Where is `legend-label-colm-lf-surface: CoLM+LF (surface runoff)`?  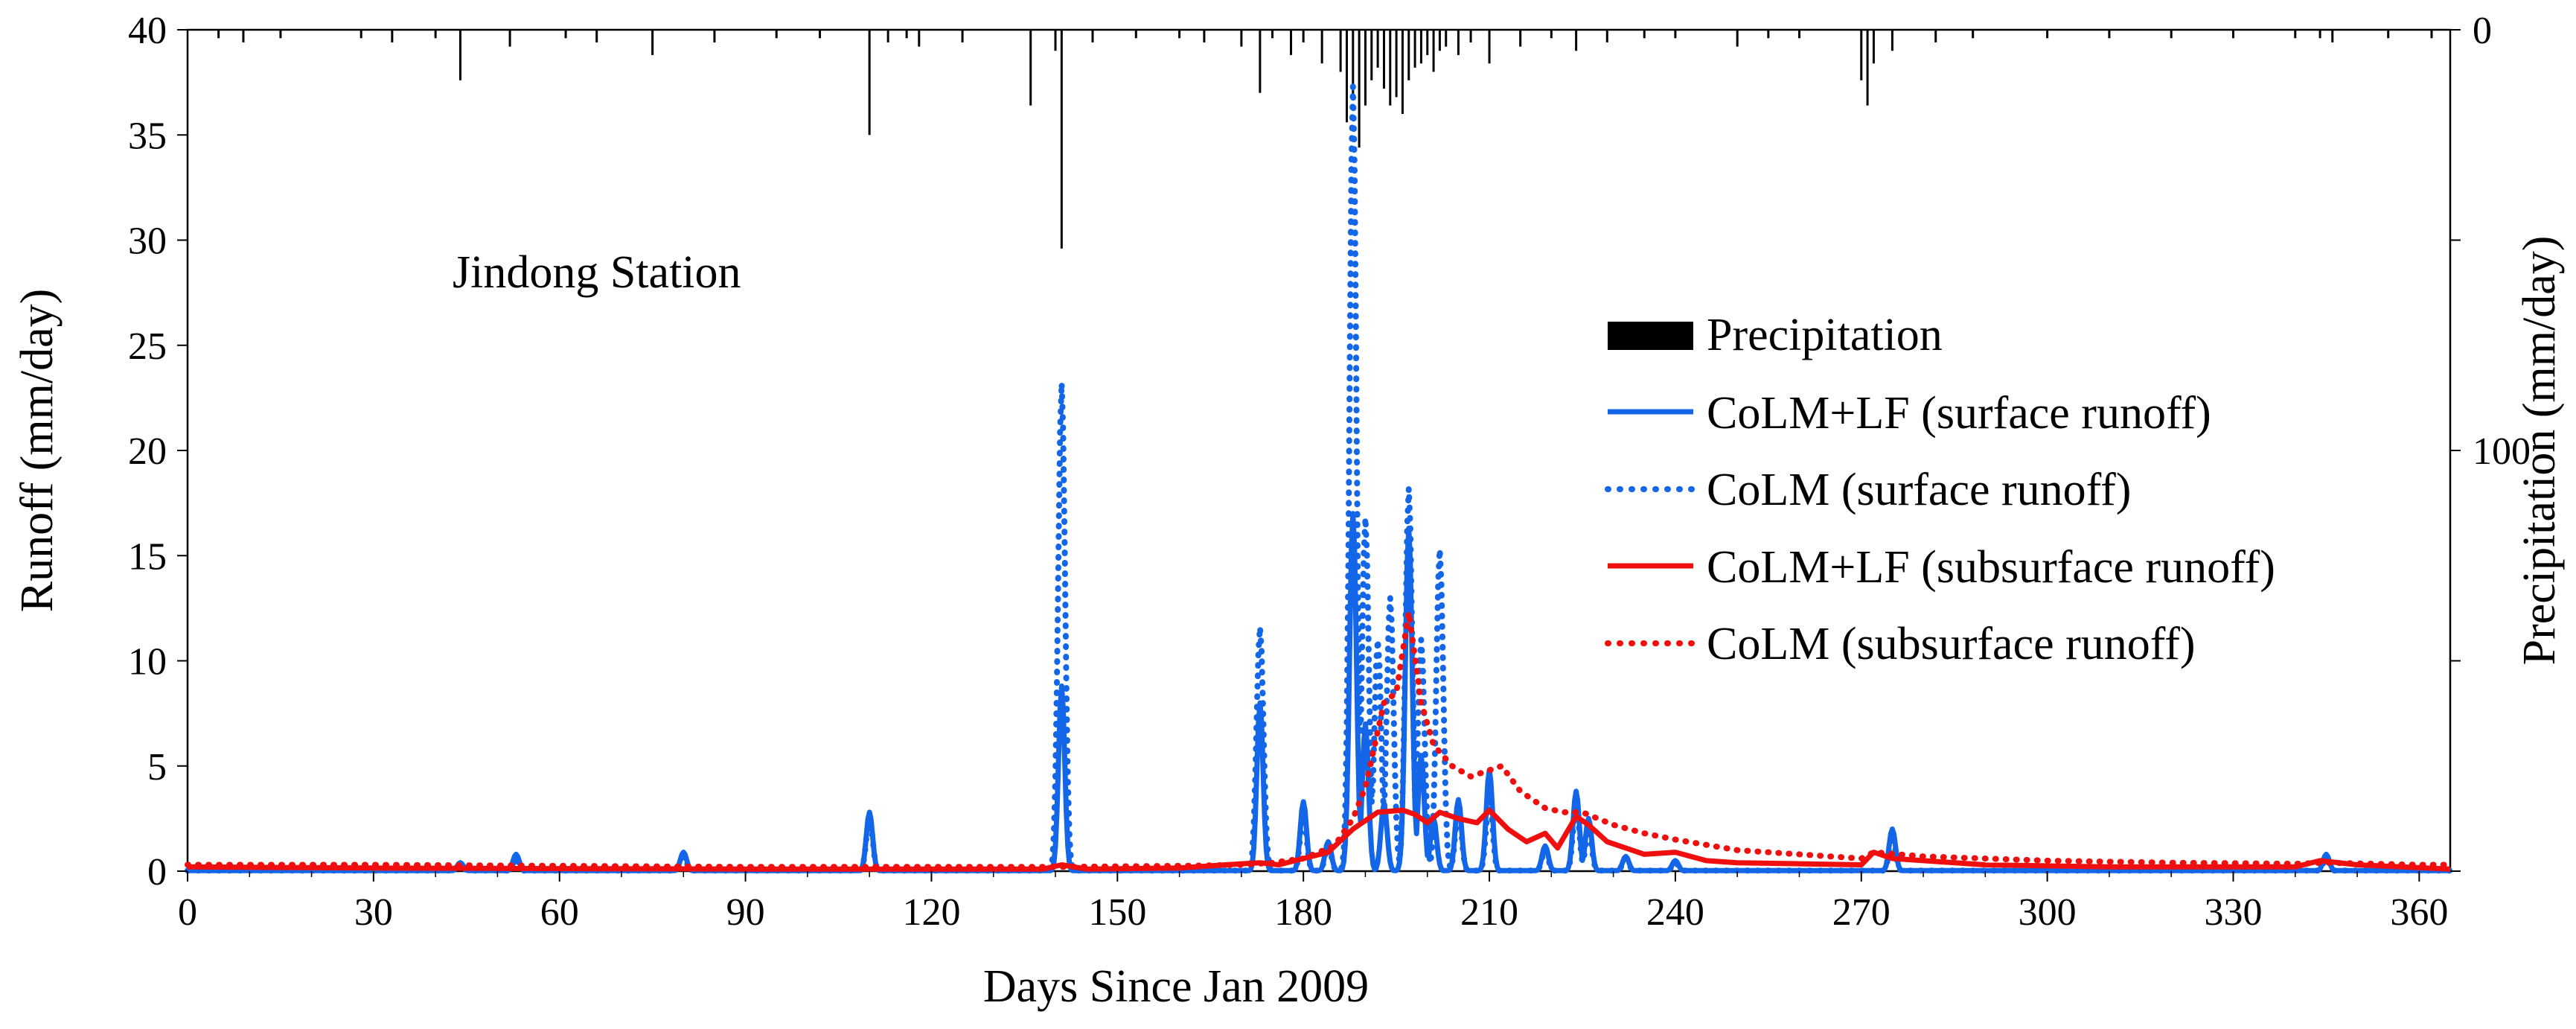
legend-label-colm-lf-surface: CoLM+LF (surface runoff) is located at coordinates (1959, 413).